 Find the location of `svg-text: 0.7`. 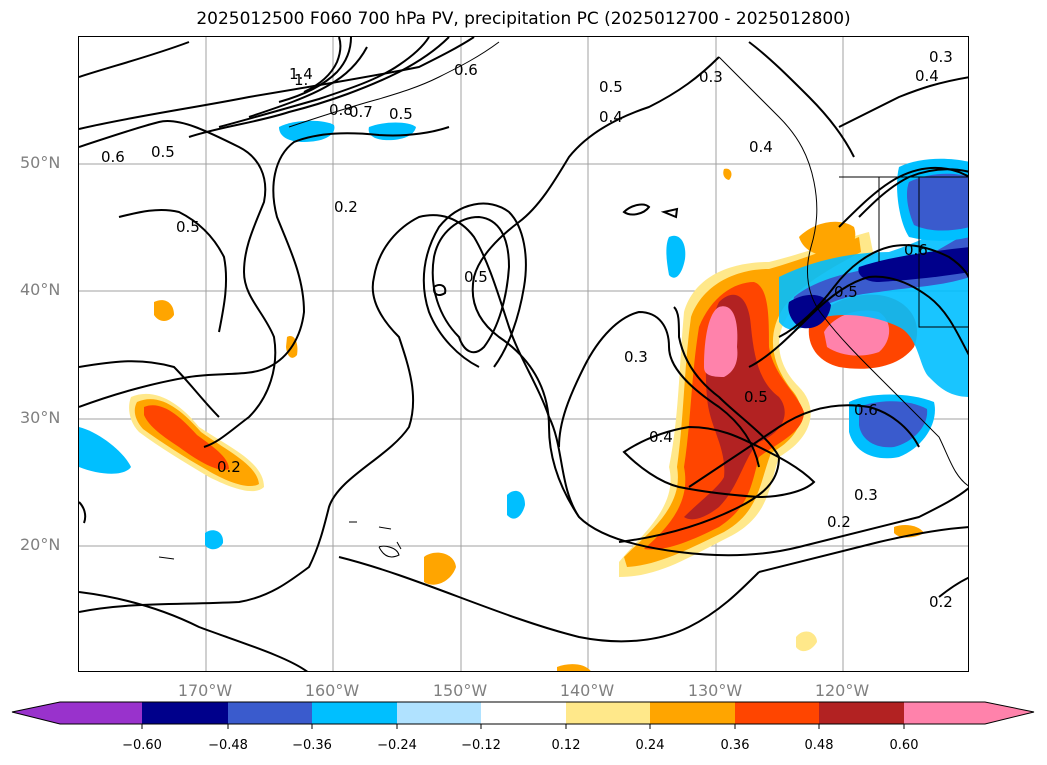

svg-text: 0.7 is located at coordinates (361, 112).